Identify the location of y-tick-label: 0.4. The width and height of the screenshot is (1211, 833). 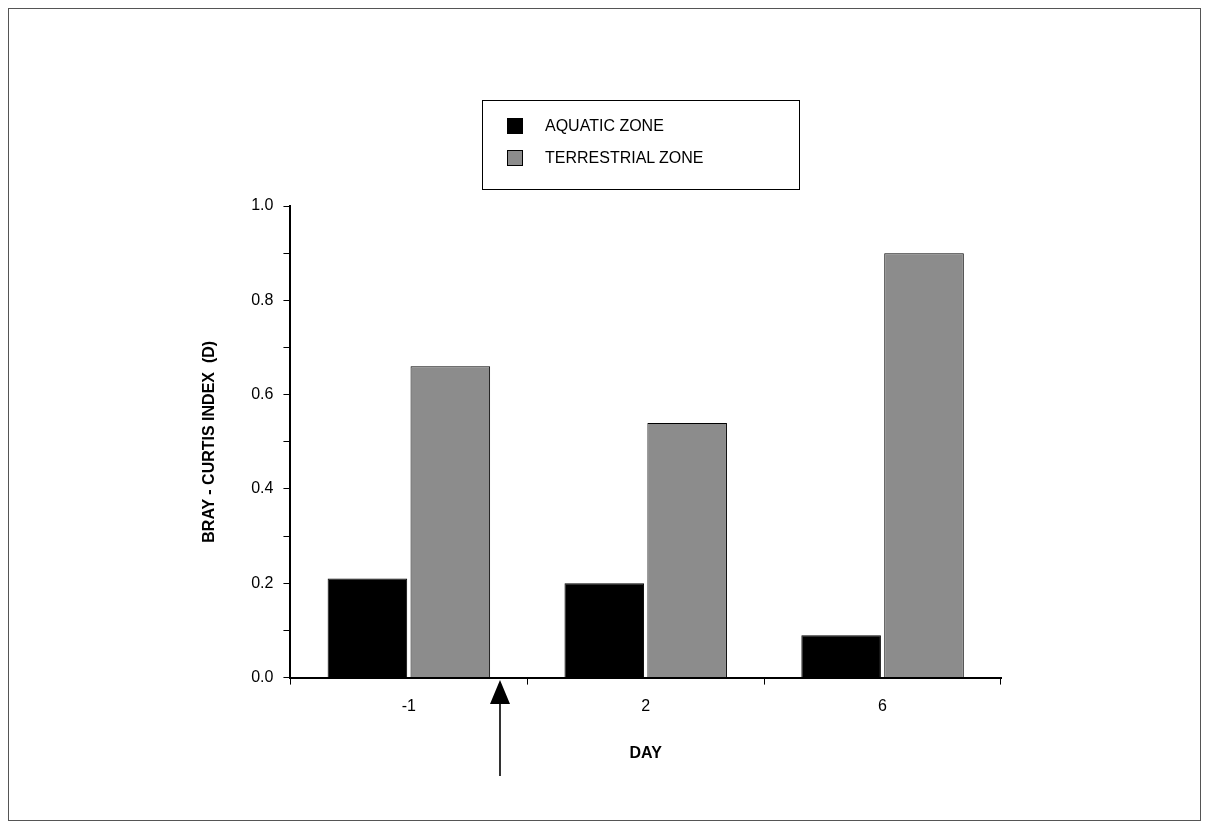
(262, 488).